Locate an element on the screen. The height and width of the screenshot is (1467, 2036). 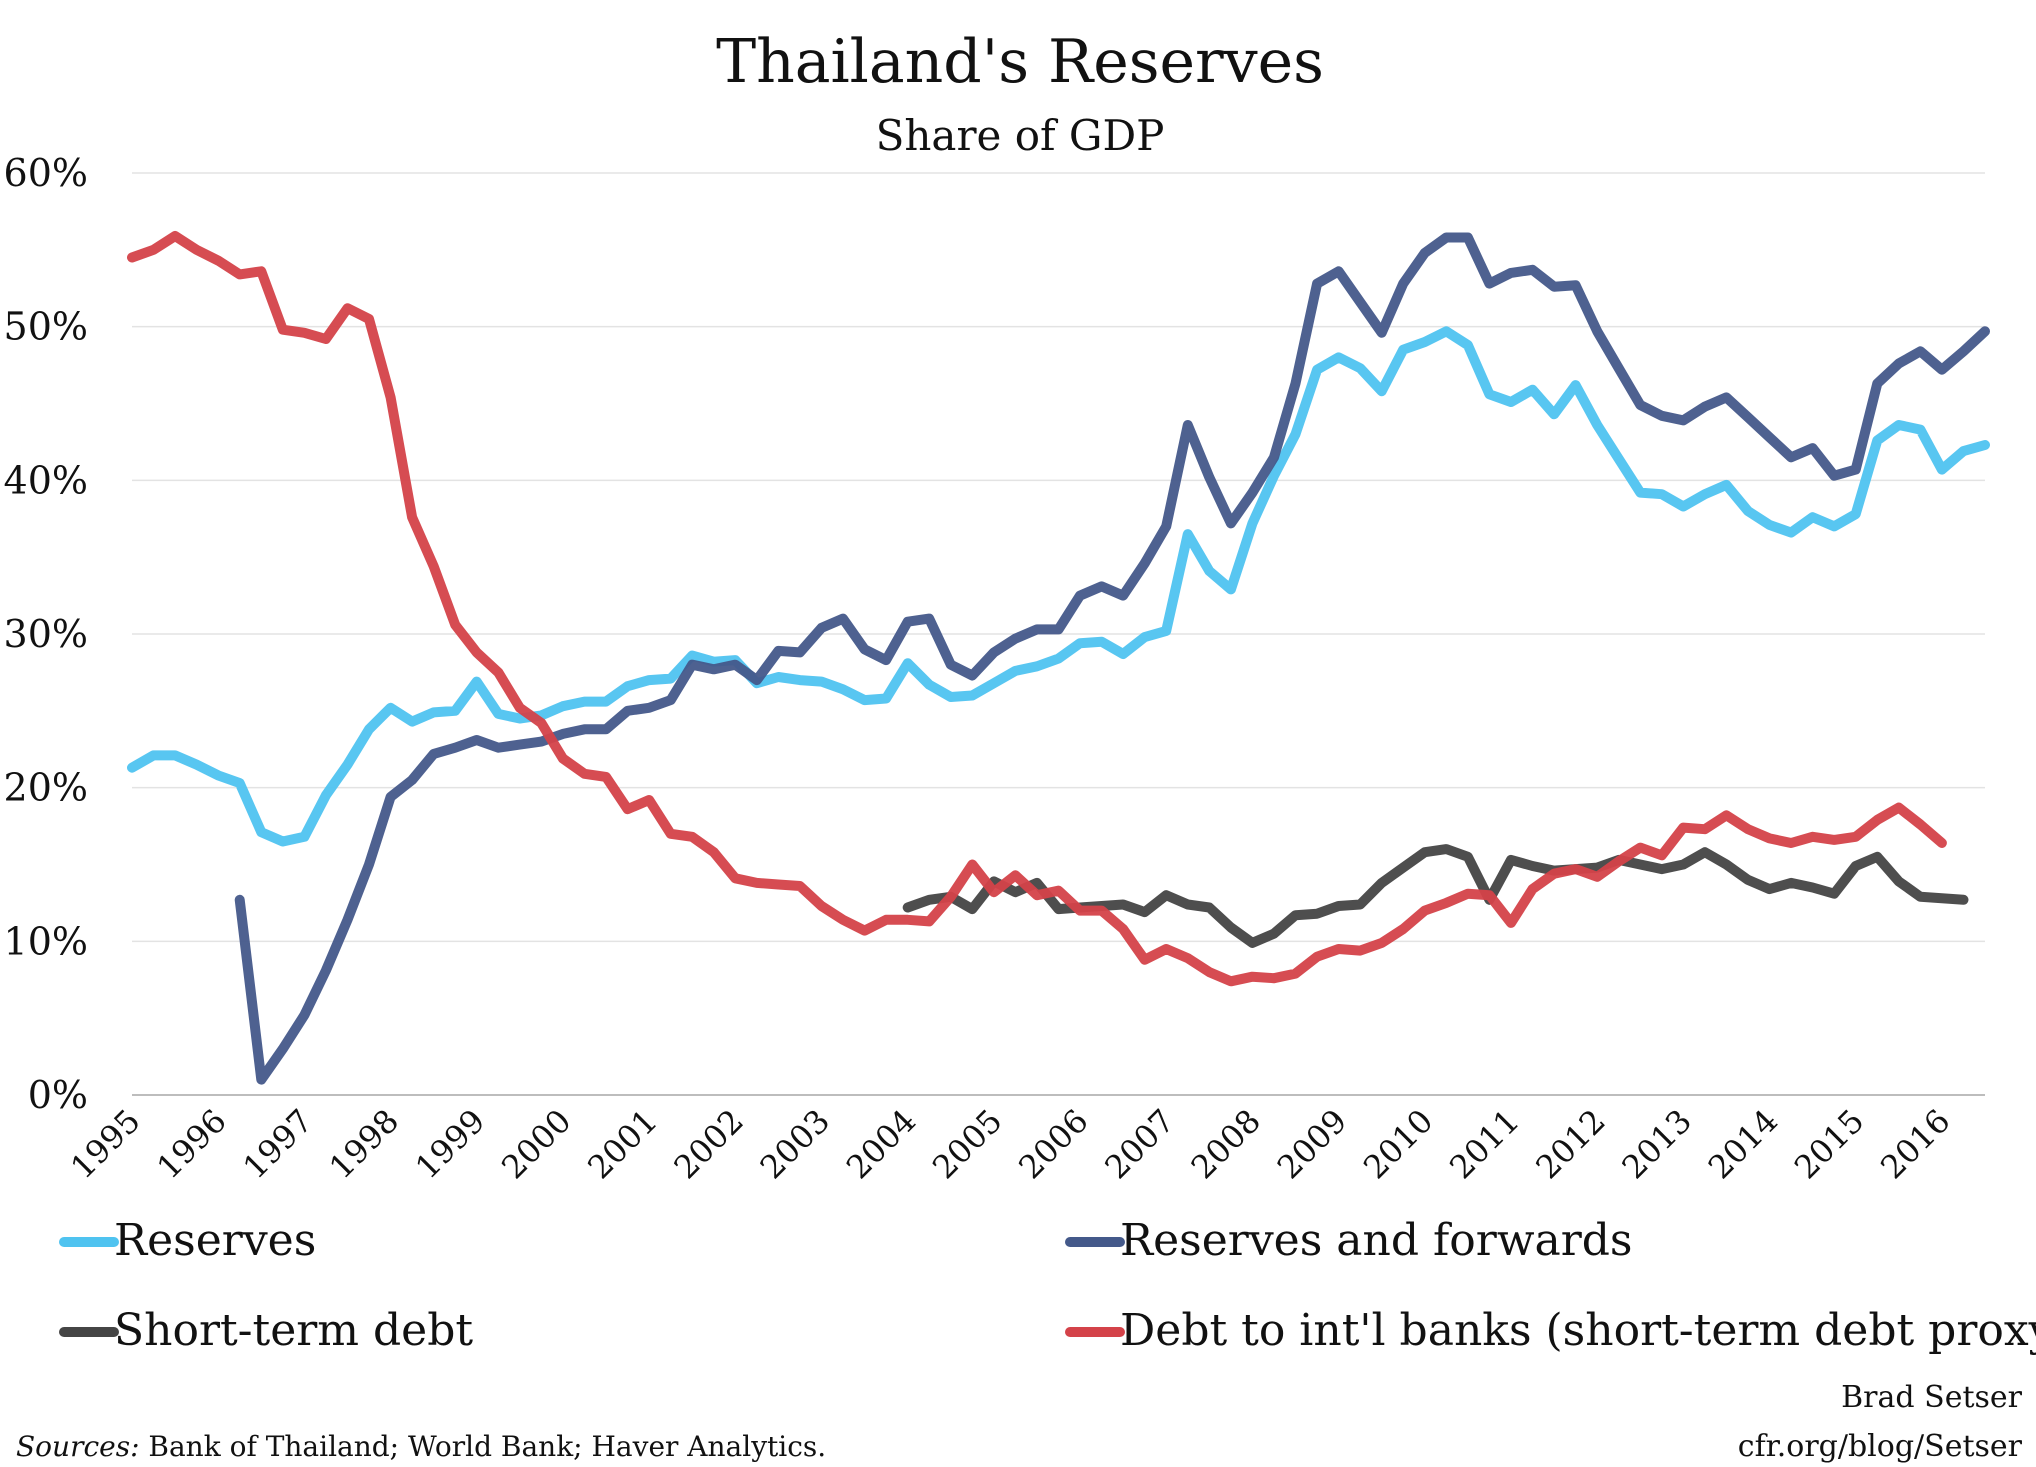
x-tick-label: 2009 is located at coordinates (1312, 1144).